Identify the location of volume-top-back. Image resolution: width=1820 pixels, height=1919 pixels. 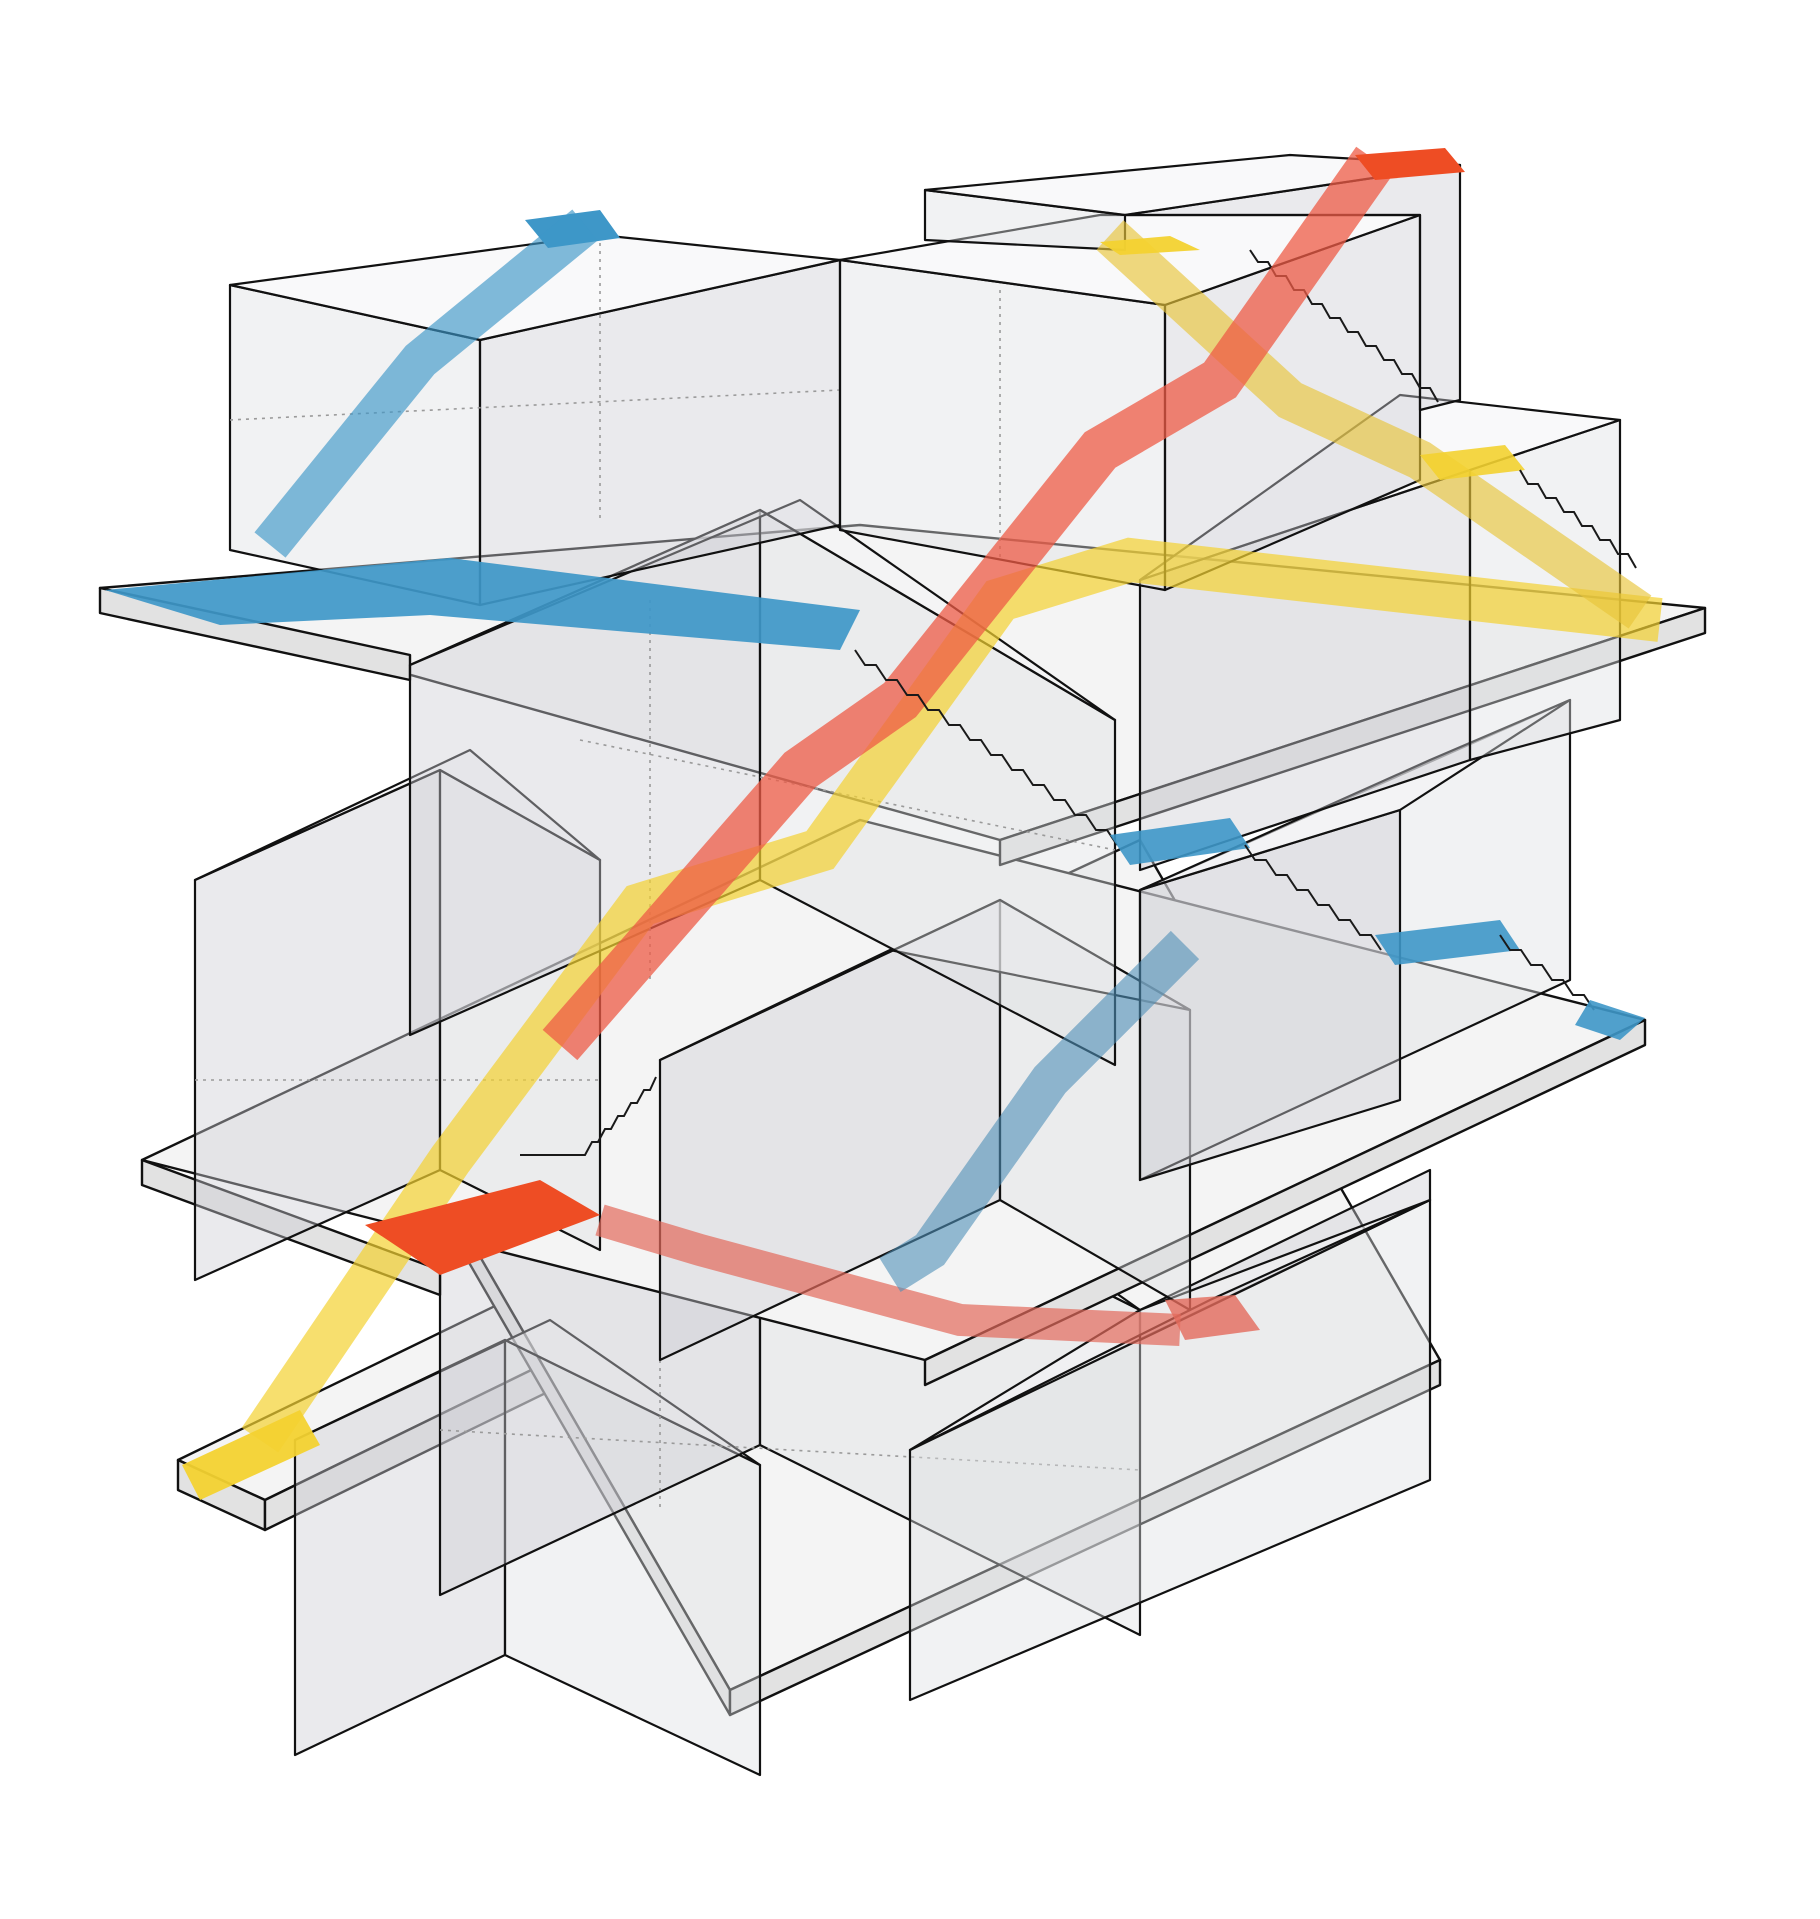
(1192, 282).